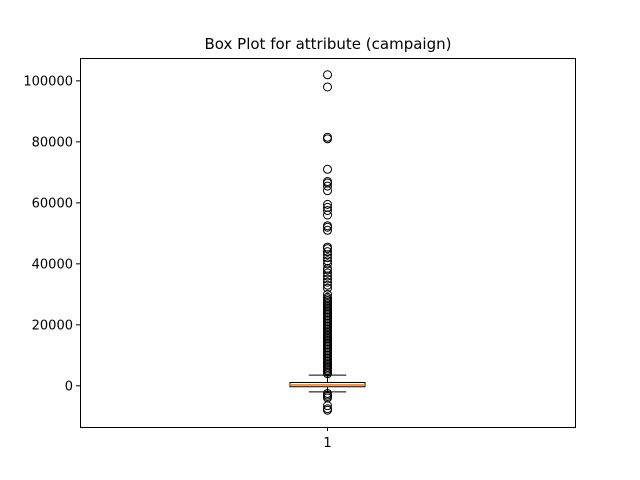 The image size is (640, 480). I want to click on y-axis: 0 20000 40000 60000 80000 100000, so click(51, 234).